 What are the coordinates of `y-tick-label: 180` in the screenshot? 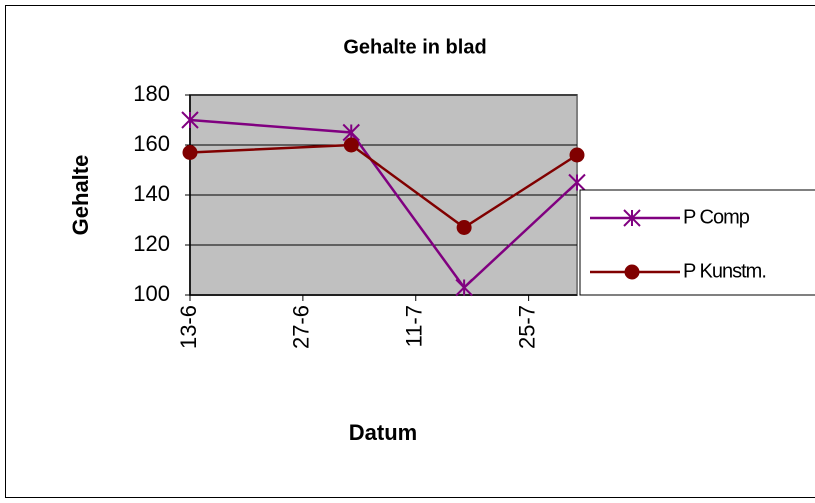 It's located at (151, 93).